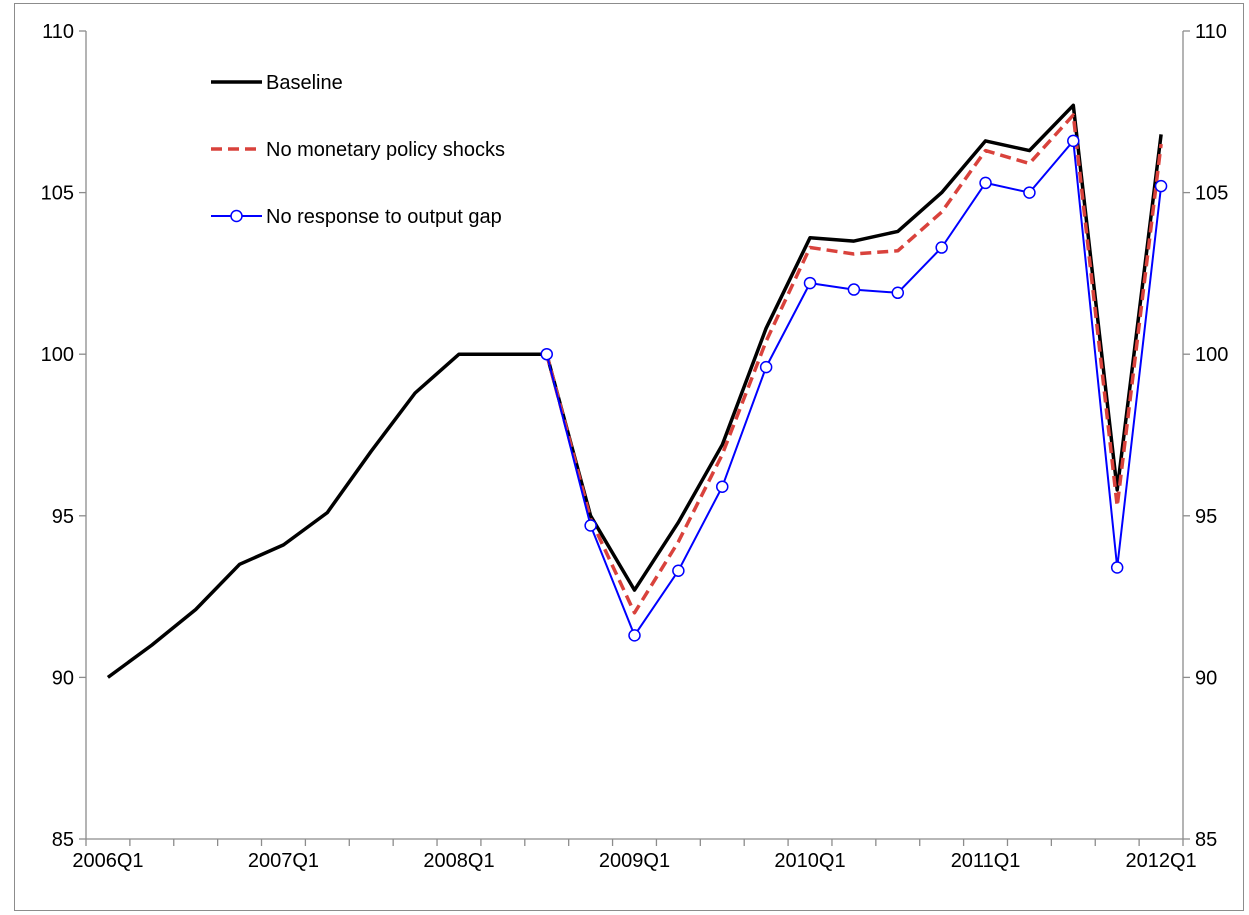  I want to click on legend-label: No response to output gap, so click(384, 217).